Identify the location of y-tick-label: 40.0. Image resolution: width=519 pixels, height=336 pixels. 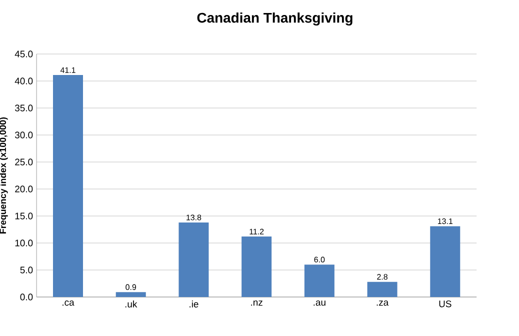
(23, 81).